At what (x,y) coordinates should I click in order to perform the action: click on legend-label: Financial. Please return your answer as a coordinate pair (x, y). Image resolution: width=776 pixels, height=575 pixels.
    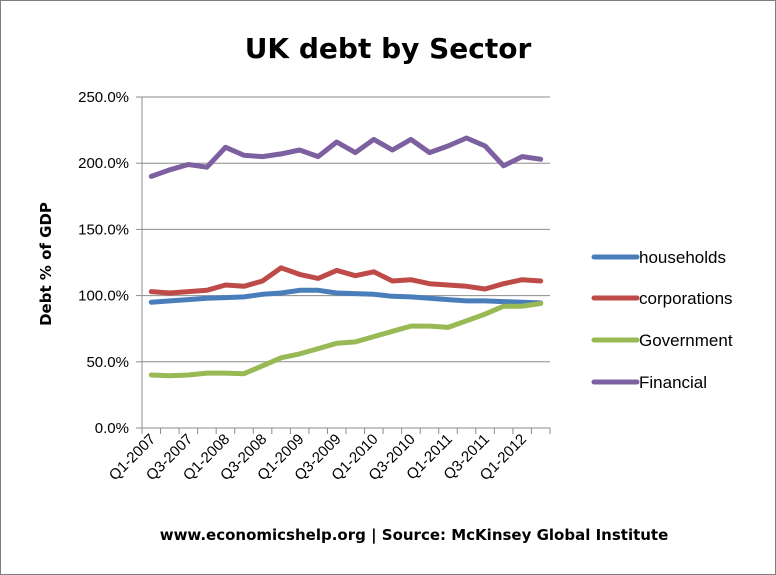
    Looking at the image, I should click on (673, 382).